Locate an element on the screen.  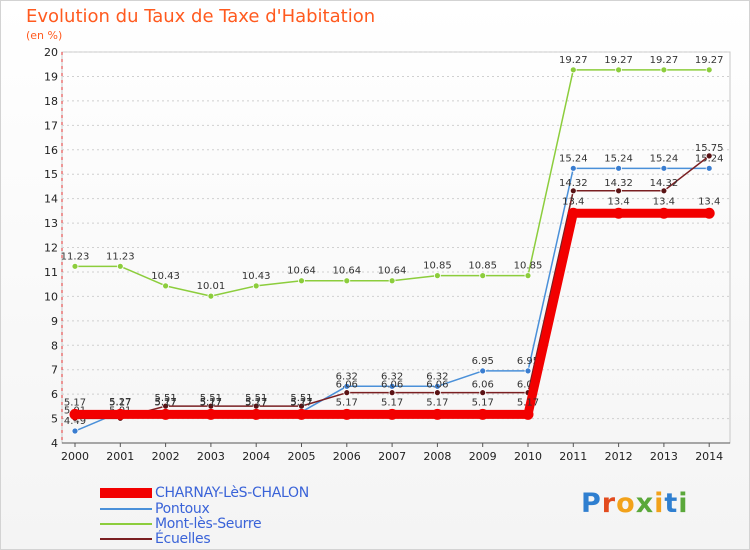
data-label: 11.23 is located at coordinates (75, 256).